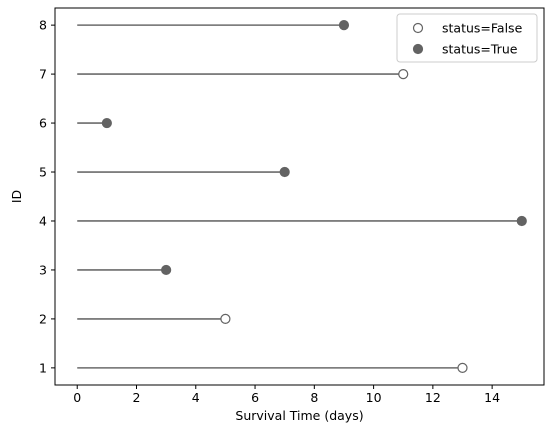 Image resolution: width=554 pixels, height=432 pixels. Describe the element at coordinates (16, 196) in the screenshot. I see `y-axis-label: ID` at that location.